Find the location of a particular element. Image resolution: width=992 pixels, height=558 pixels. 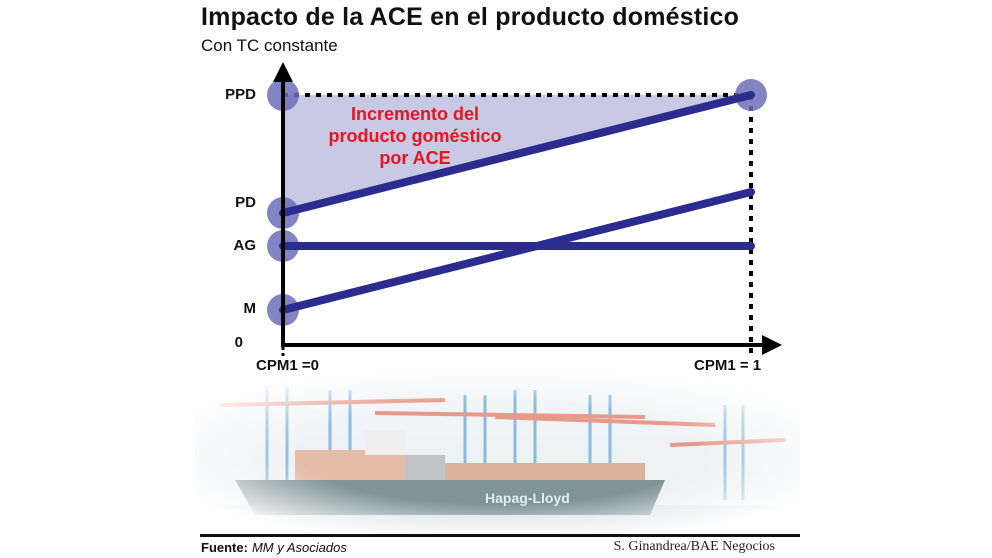

y-axis-arrow is located at coordinates (283, 72).